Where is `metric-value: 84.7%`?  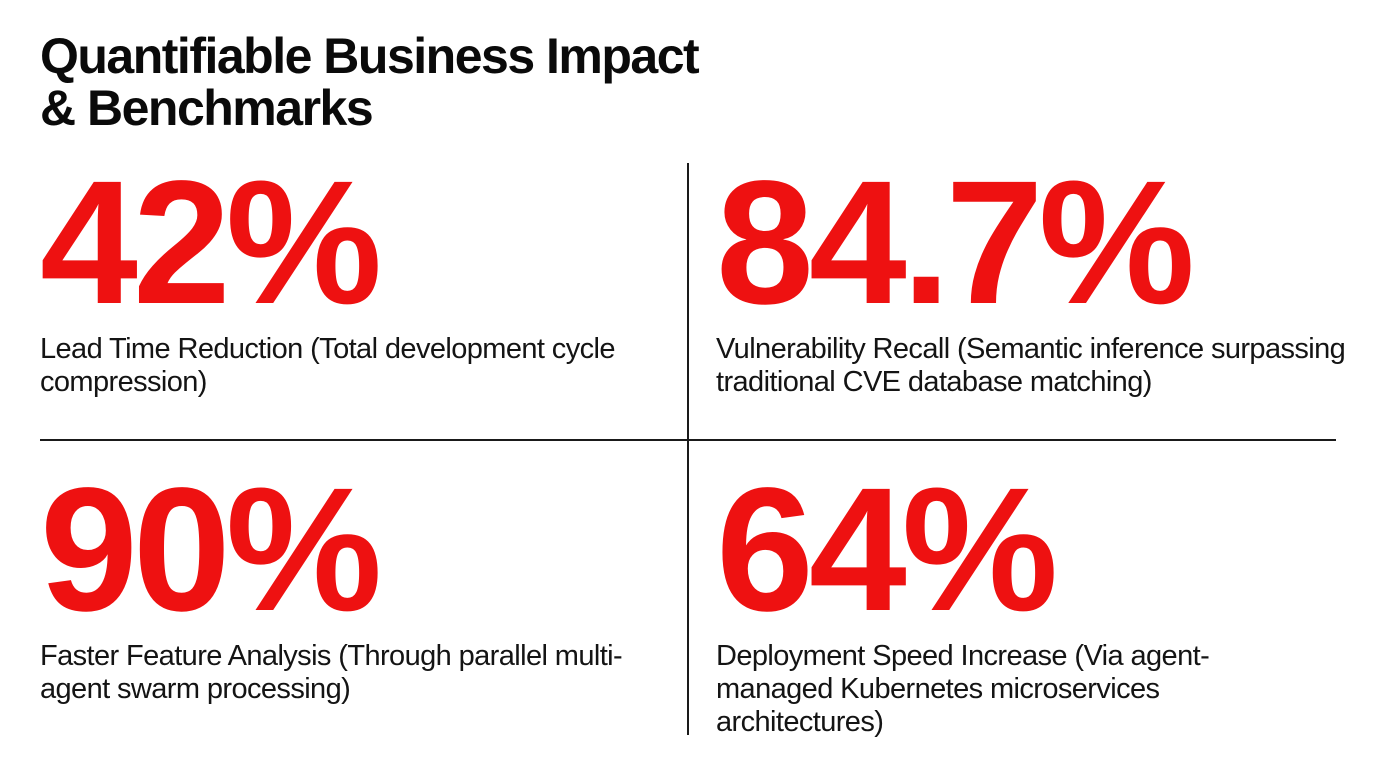
metric-value: 84.7% is located at coordinates (955, 243).